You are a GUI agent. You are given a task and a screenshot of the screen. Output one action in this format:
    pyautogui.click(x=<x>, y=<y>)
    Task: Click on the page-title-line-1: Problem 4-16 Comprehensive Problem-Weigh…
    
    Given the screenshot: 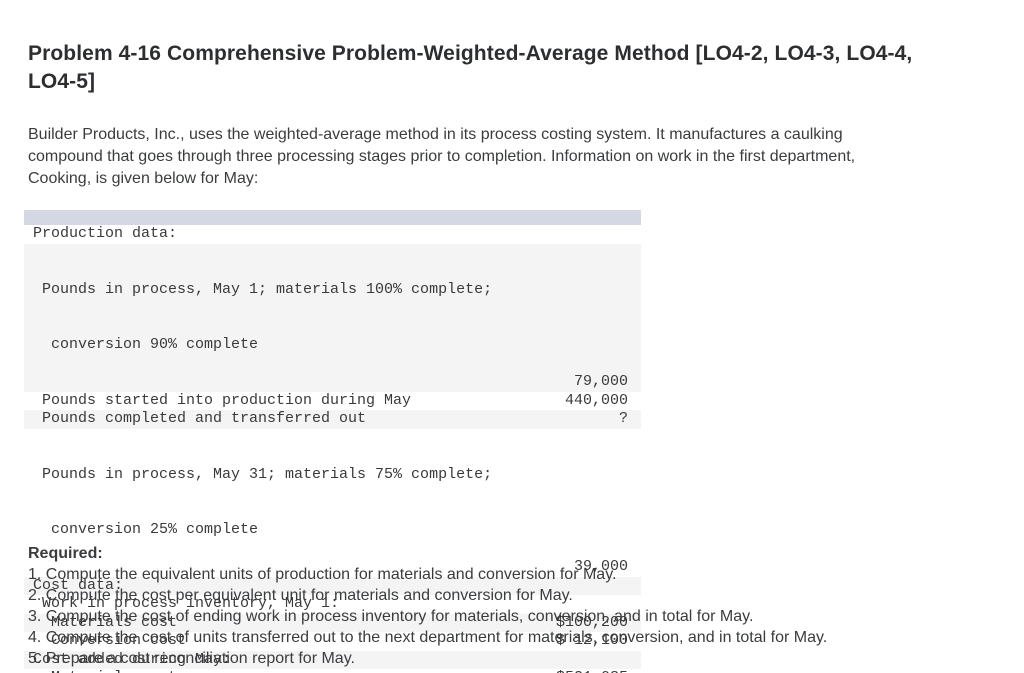 What is the action you would take?
    pyautogui.click(x=470, y=53)
    